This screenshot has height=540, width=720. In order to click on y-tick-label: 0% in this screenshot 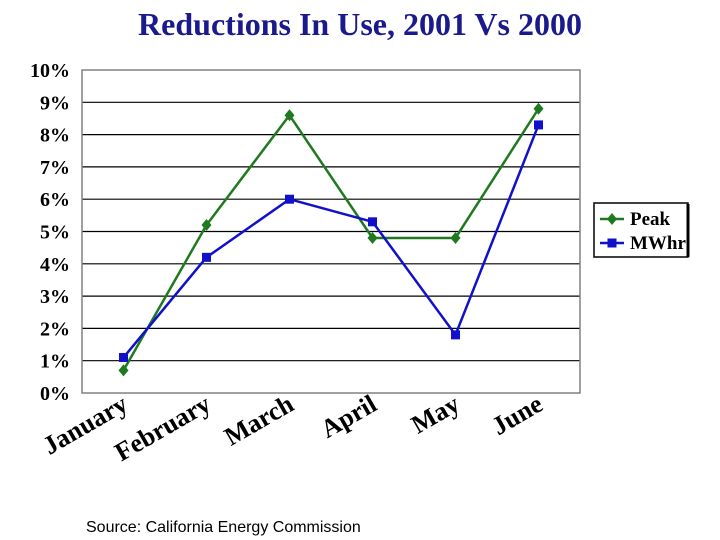, I will do `click(55, 394)`.